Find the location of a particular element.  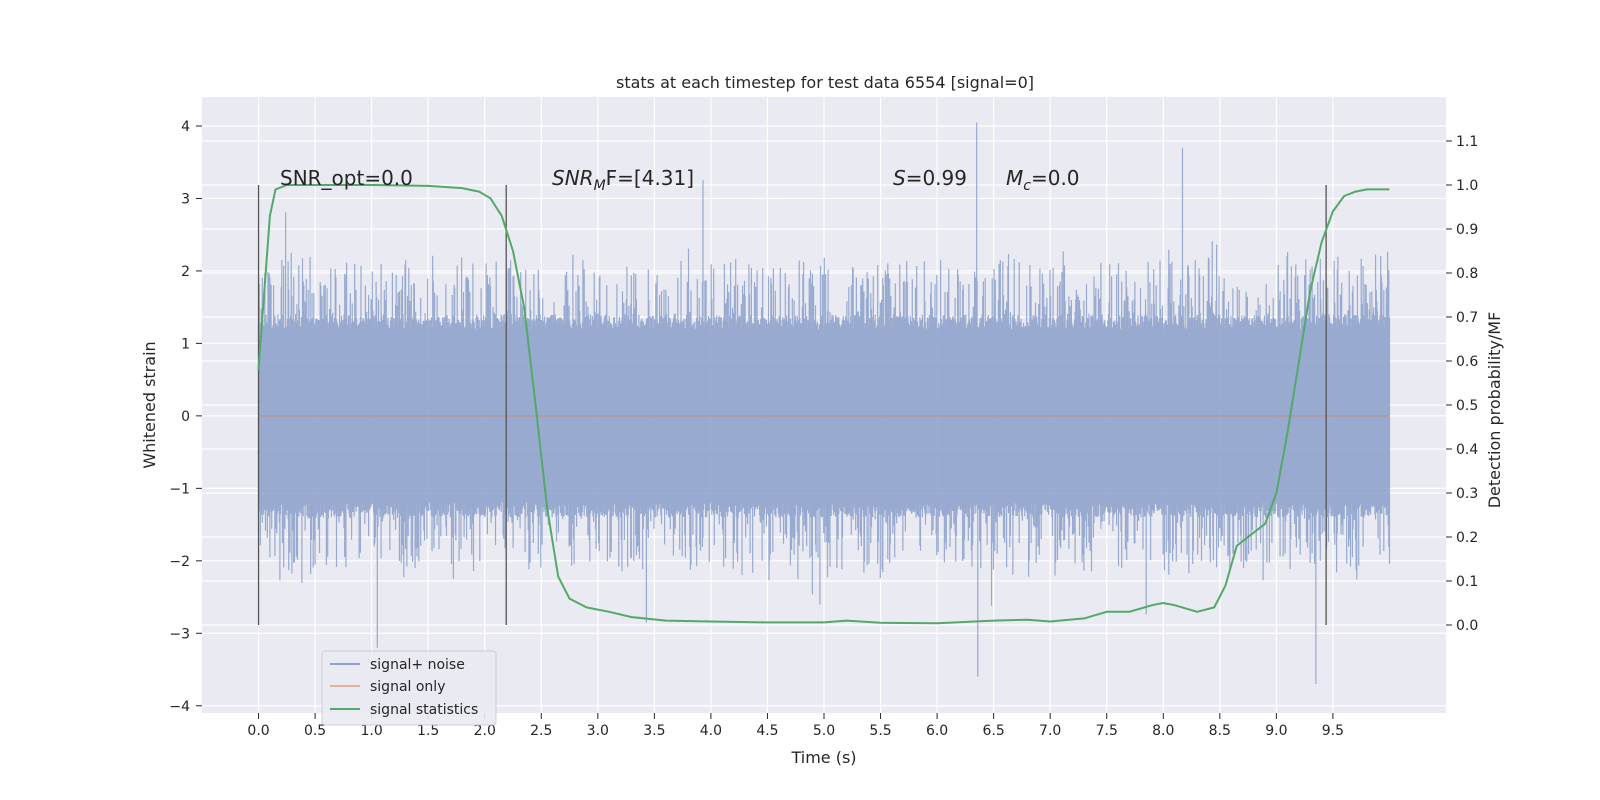

annotation-s: S=0.99 is located at coordinates (930, 178).